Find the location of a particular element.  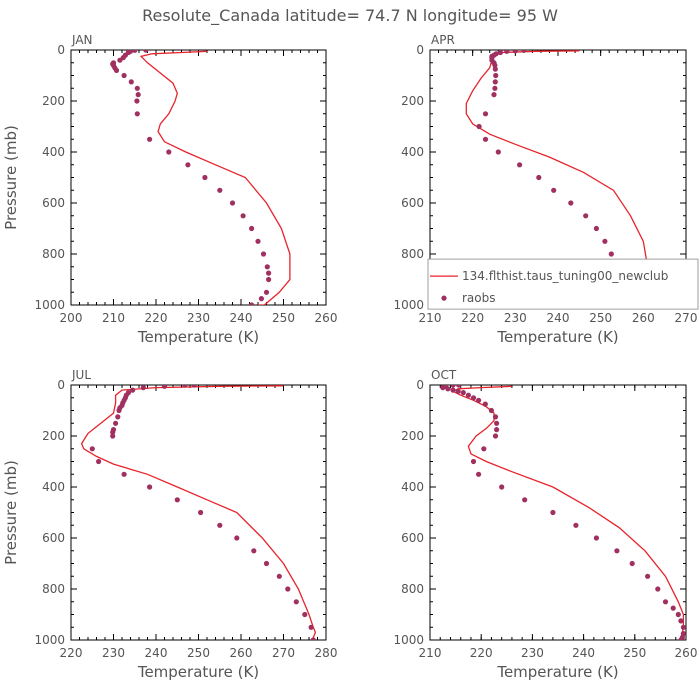

y-tick-label: 600 is located at coordinates (412, 203).